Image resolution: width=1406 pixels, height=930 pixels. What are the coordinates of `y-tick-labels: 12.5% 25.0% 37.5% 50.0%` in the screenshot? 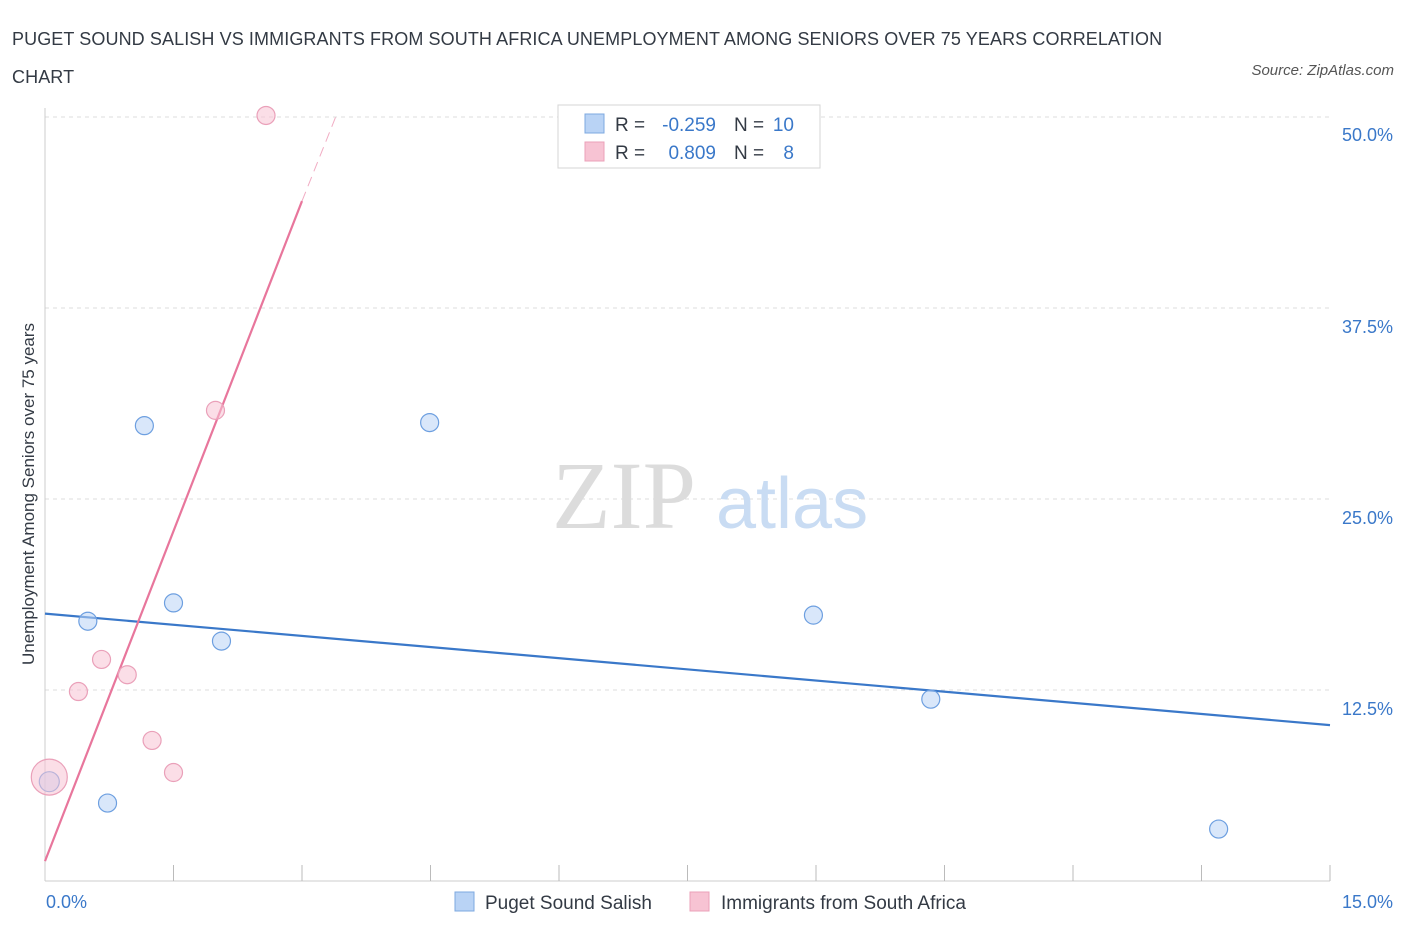 It's located at (1367, 422).